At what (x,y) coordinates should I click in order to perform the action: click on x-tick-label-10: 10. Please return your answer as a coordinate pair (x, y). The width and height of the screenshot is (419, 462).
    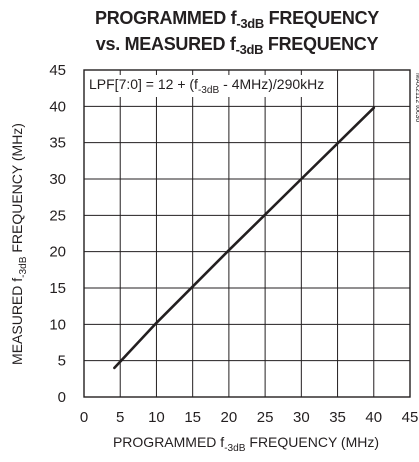
    Looking at the image, I should click on (156, 417).